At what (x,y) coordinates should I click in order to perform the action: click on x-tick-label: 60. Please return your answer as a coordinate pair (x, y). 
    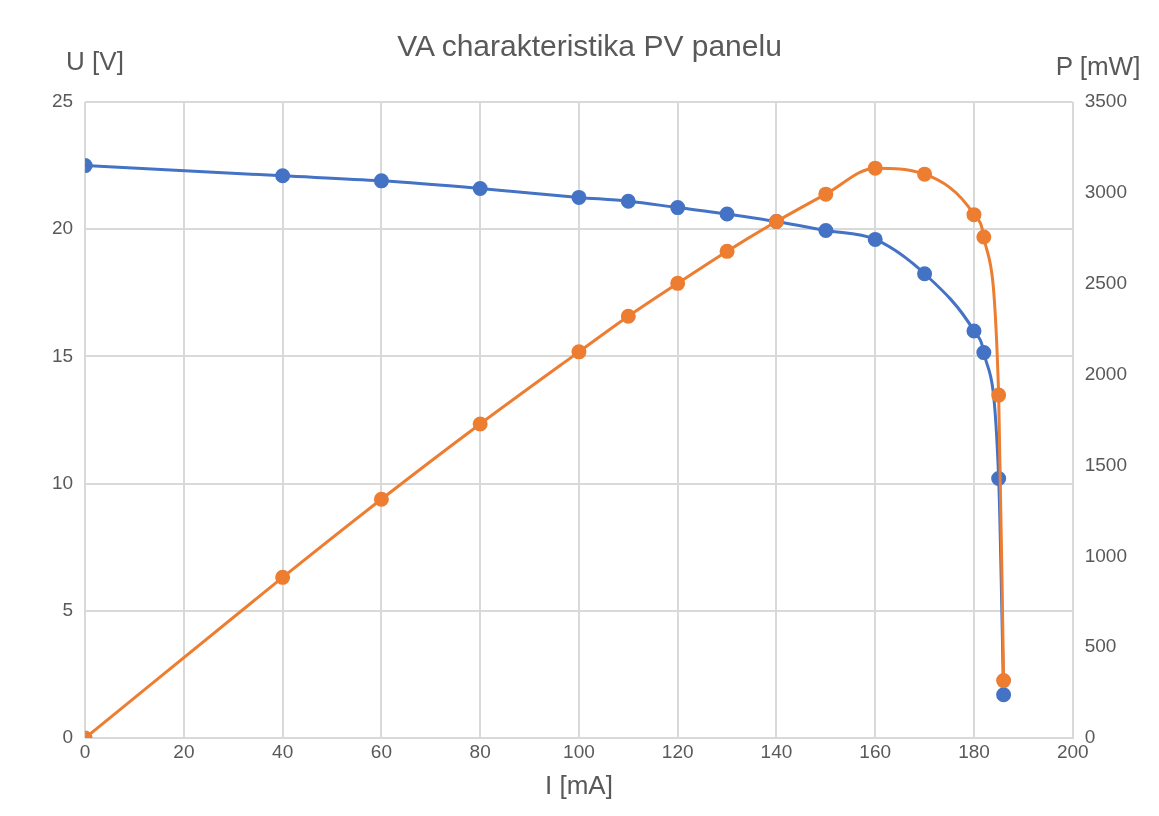
    Looking at the image, I should click on (381, 751).